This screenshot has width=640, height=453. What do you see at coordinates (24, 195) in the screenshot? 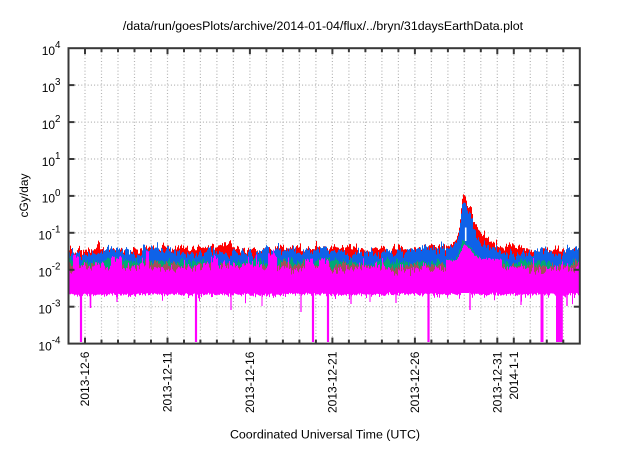
I see `svg-text: cGy/day` at bounding box center [24, 195].